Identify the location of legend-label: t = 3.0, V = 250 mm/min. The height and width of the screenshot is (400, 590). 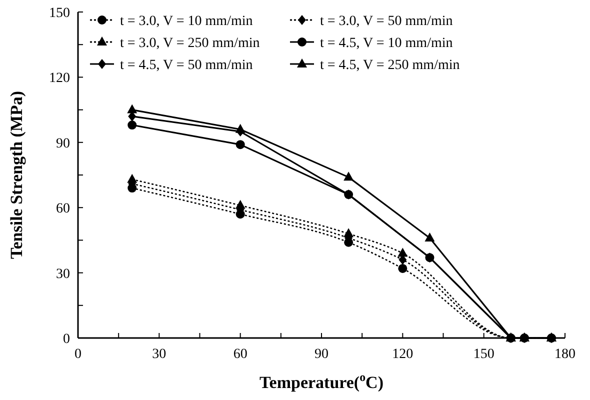
(190, 43).